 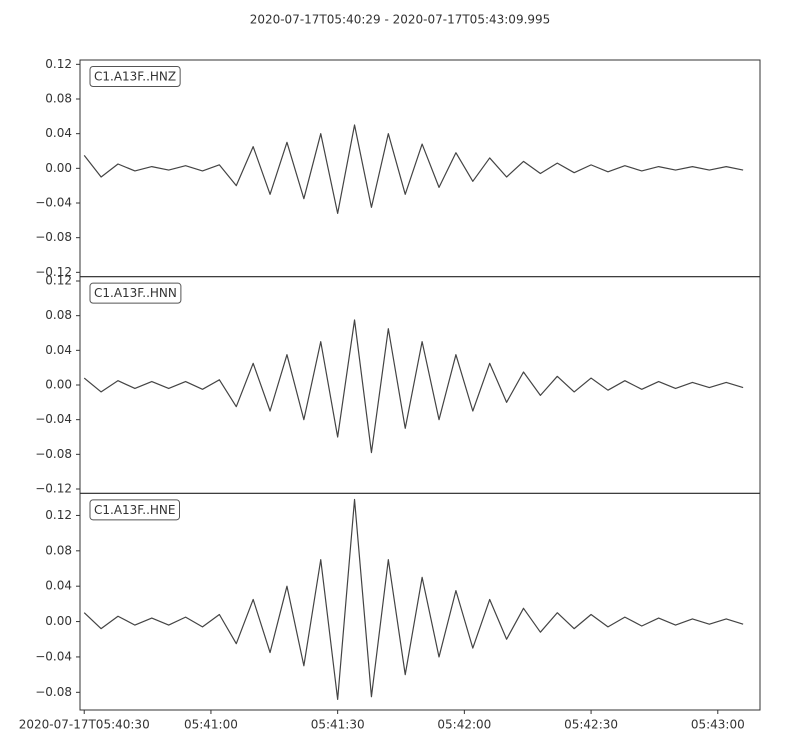 I want to click on x-tick-label: 05:42:00, so click(x=464, y=725).